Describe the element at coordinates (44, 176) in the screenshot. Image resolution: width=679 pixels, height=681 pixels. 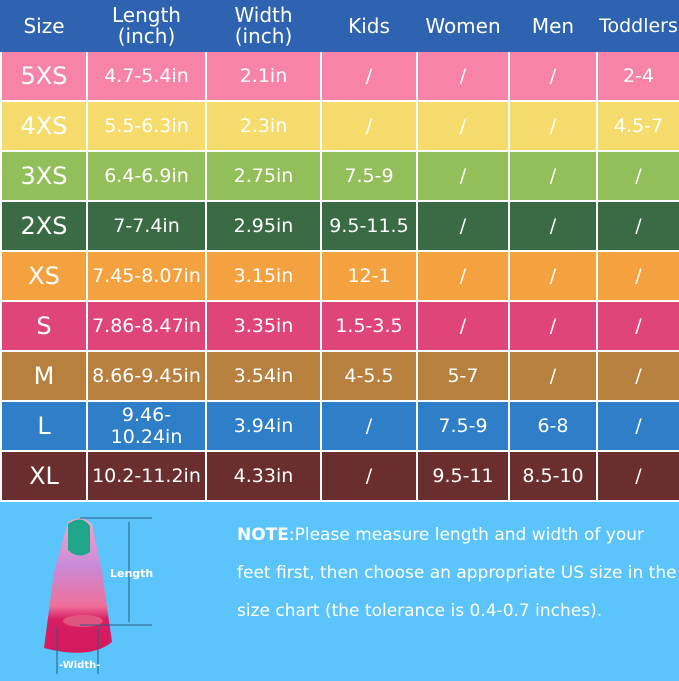
I see `cell-size: 3XS` at that location.